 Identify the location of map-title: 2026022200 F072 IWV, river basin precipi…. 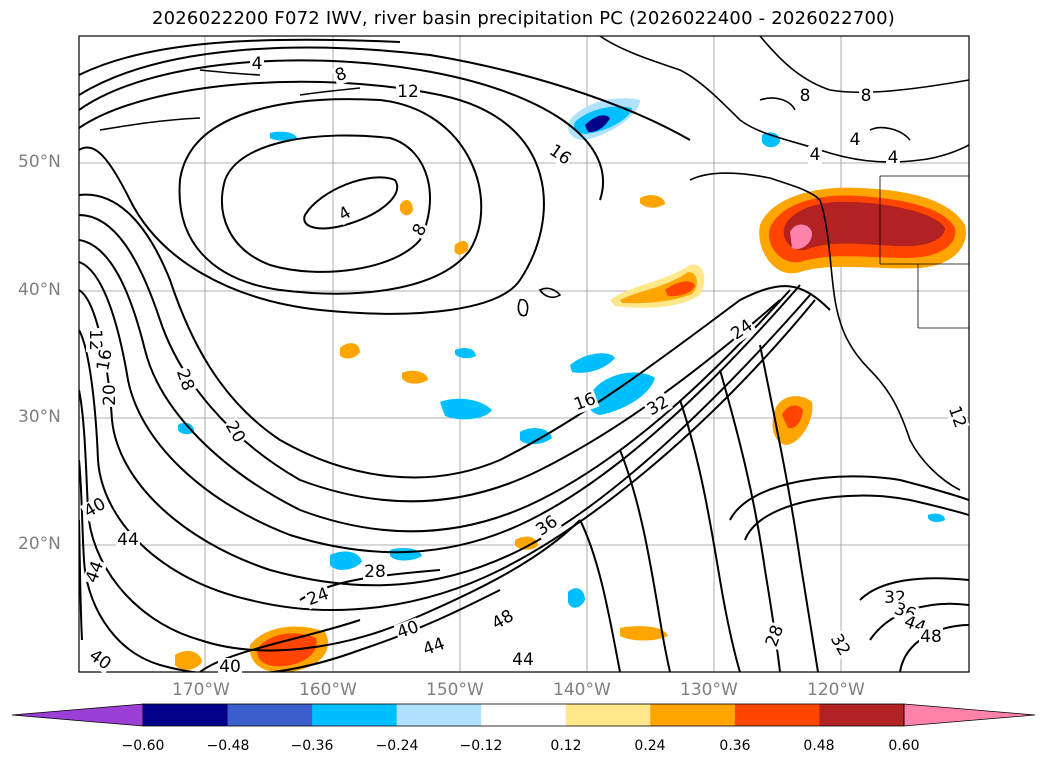
(523, 18).